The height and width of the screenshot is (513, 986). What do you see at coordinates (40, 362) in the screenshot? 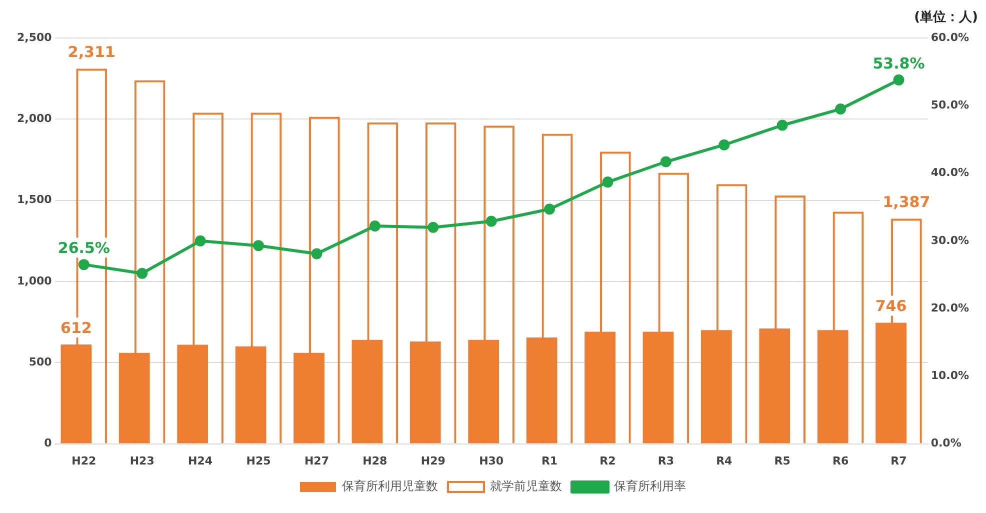
I see `y-tick-label: 500` at bounding box center [40, 362].